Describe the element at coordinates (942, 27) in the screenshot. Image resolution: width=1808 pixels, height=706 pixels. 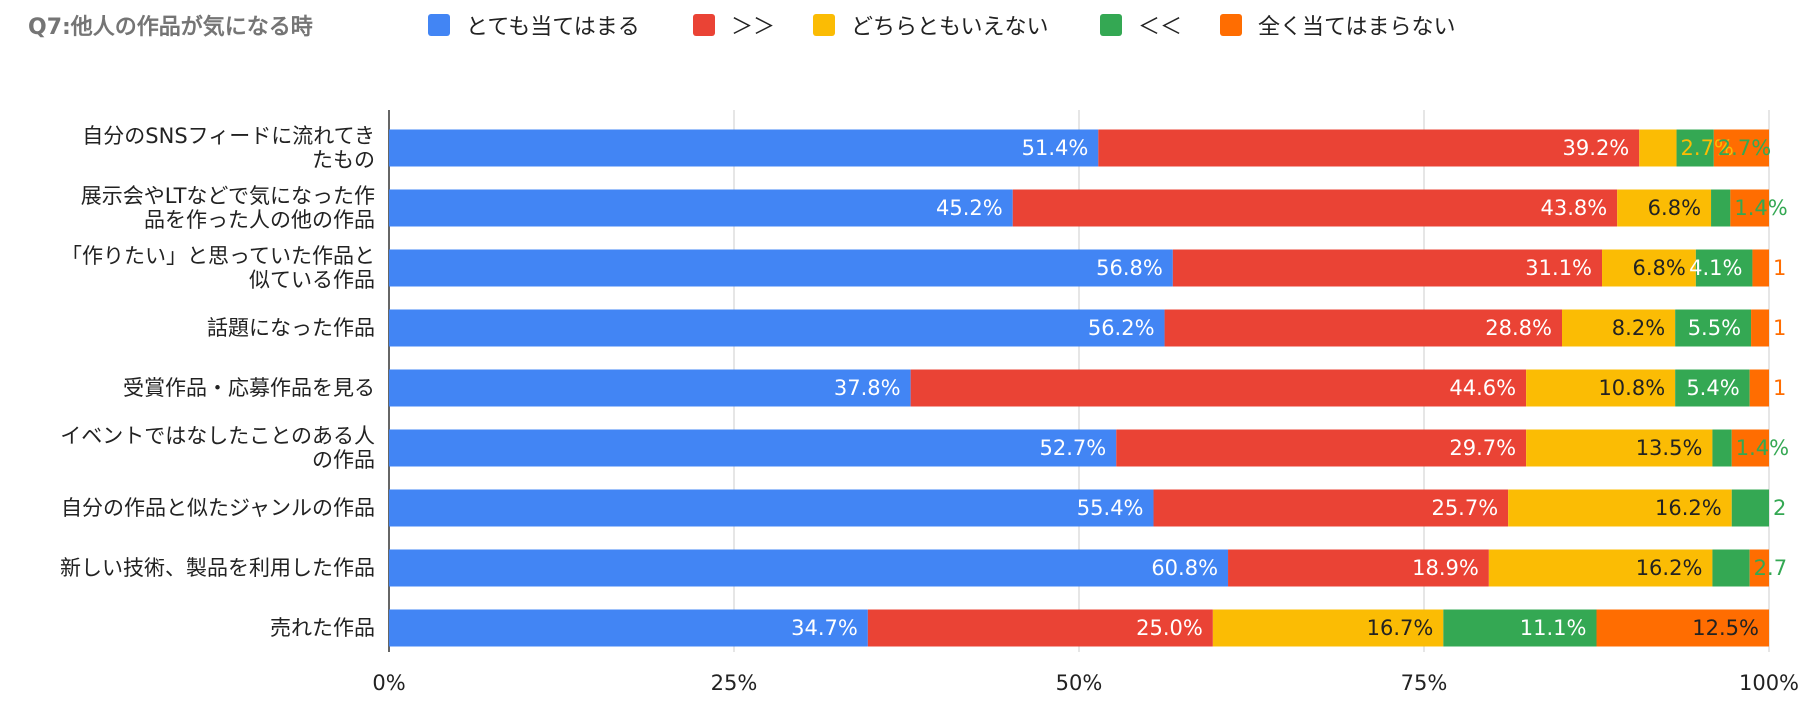
I see `legend: とても当てはまる ＞＞ どちらともいえない ＜＜ 全く当てはまらない` at that location.